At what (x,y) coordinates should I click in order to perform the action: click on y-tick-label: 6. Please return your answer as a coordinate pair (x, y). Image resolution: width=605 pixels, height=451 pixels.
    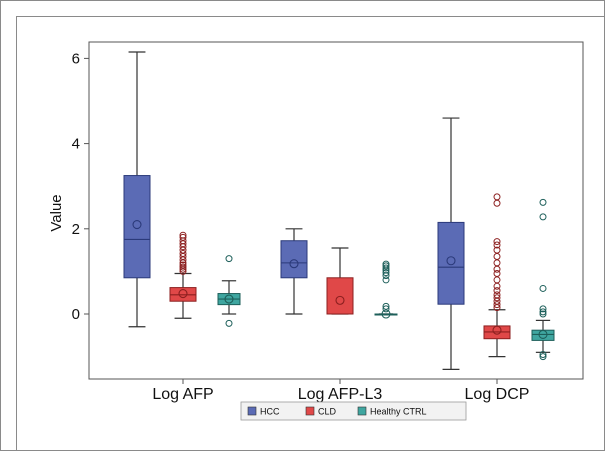
    Looking at the image, I should click on (76, 58).